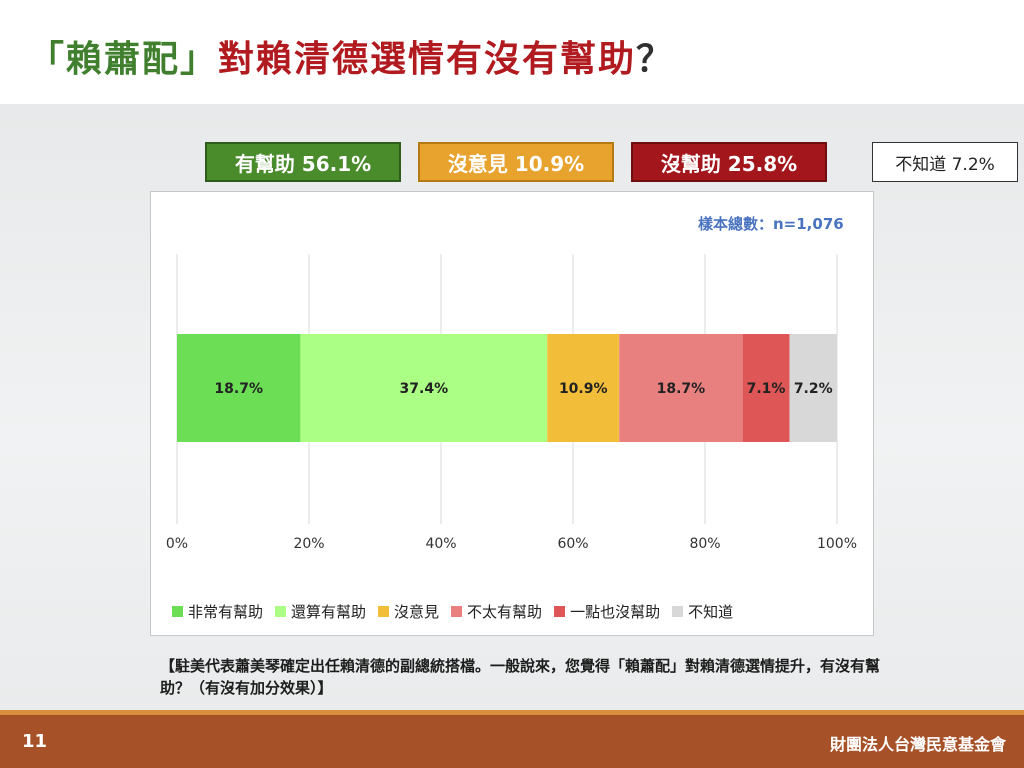  I want to click on bar-data-label: 7.2%, so click(813, 389).